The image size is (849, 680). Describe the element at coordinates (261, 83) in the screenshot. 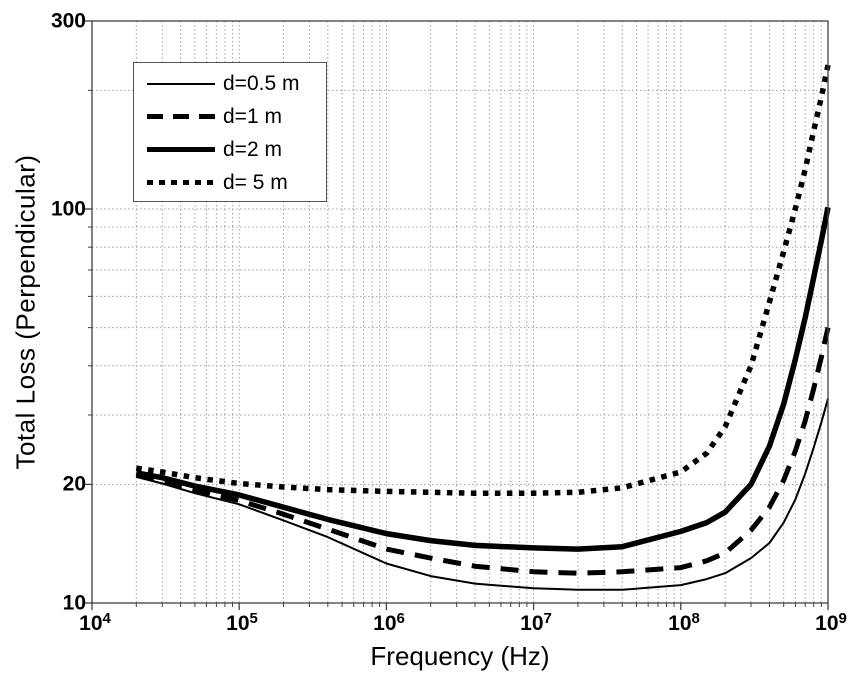

I see `legend-label: d=0.5 m` at that location.